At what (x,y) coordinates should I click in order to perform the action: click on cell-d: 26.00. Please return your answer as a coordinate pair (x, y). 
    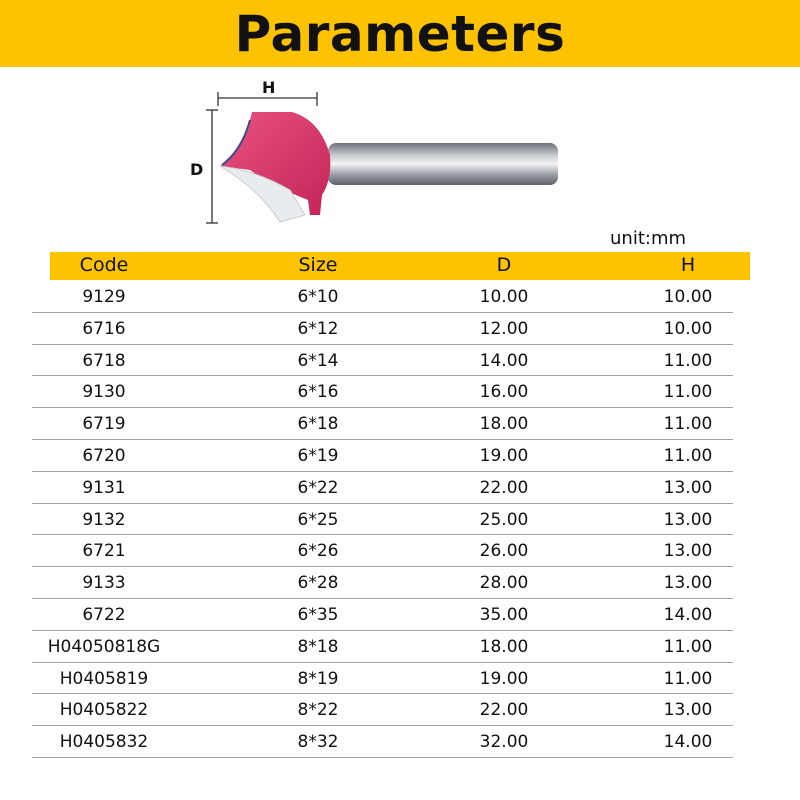
    Looking at the image, I should click on (504, 551).